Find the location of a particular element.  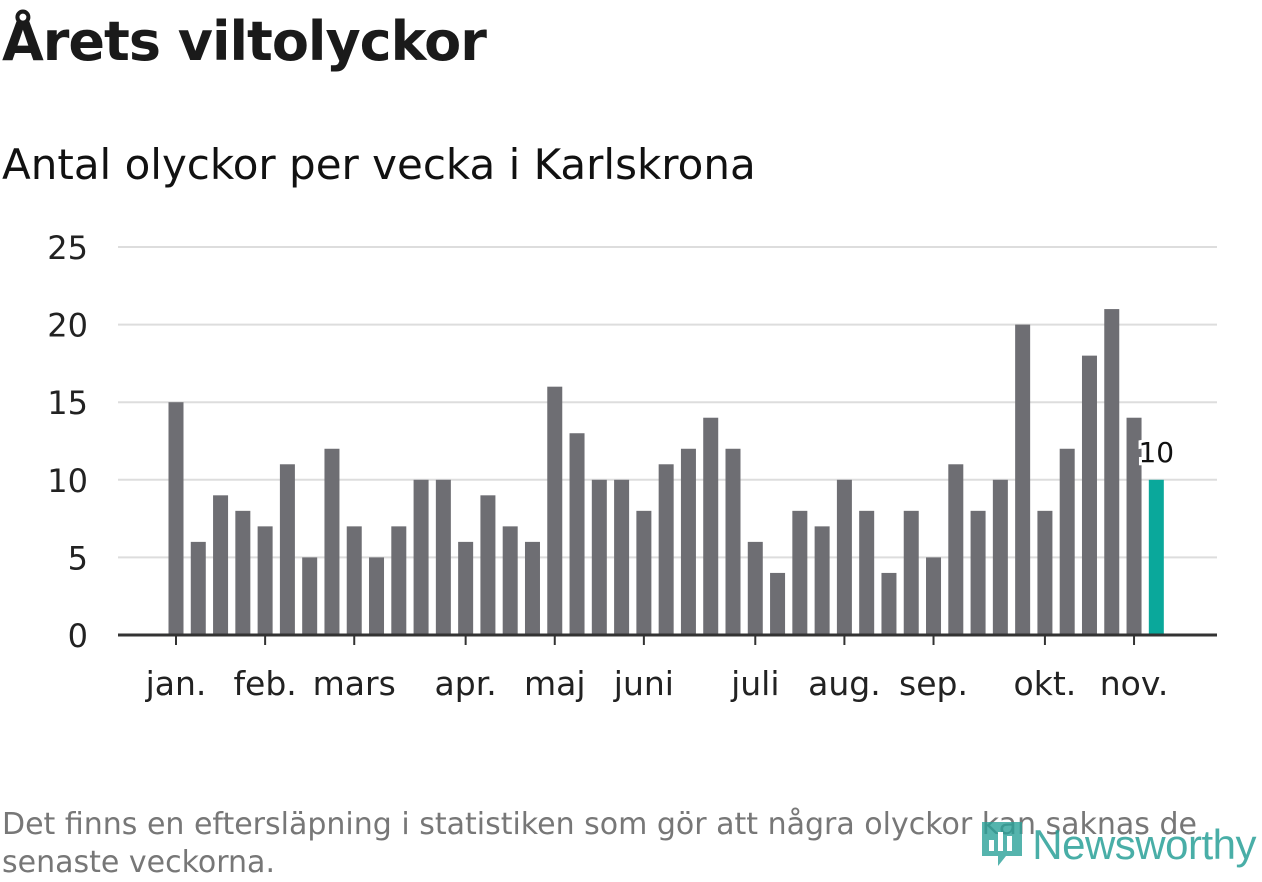

x-tick-label: juli is located at coordinates (754, 683).